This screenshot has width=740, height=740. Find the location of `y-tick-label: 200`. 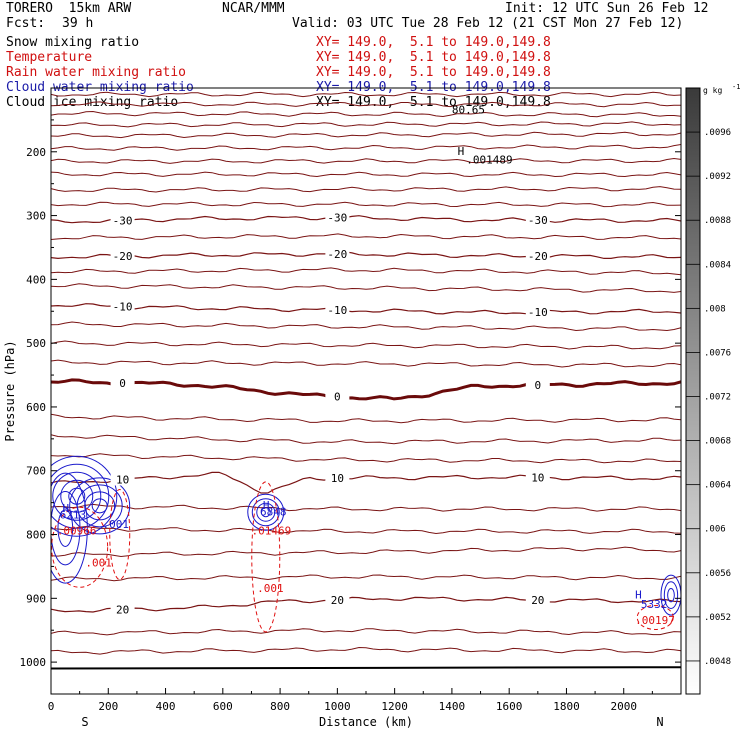

y-tick-label: 200 is located at coordinates (36, 152).